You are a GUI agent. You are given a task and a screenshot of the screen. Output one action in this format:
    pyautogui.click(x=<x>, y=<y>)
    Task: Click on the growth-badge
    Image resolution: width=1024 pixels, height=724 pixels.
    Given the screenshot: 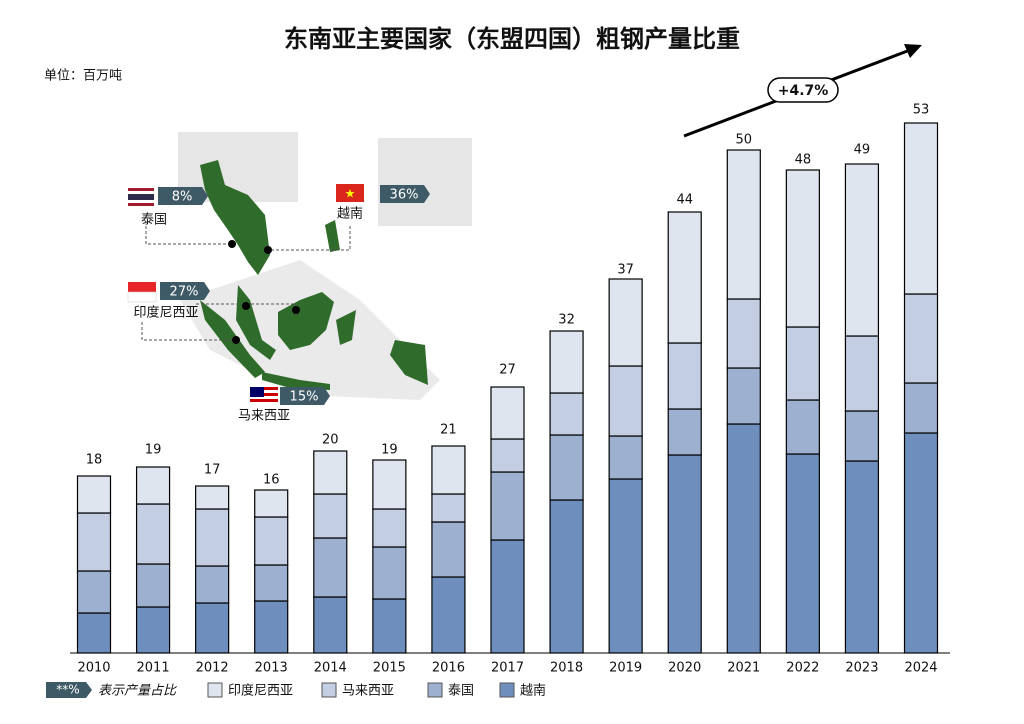 What is the action you would take?
    pyautogui.click(x=803, y=90)
    